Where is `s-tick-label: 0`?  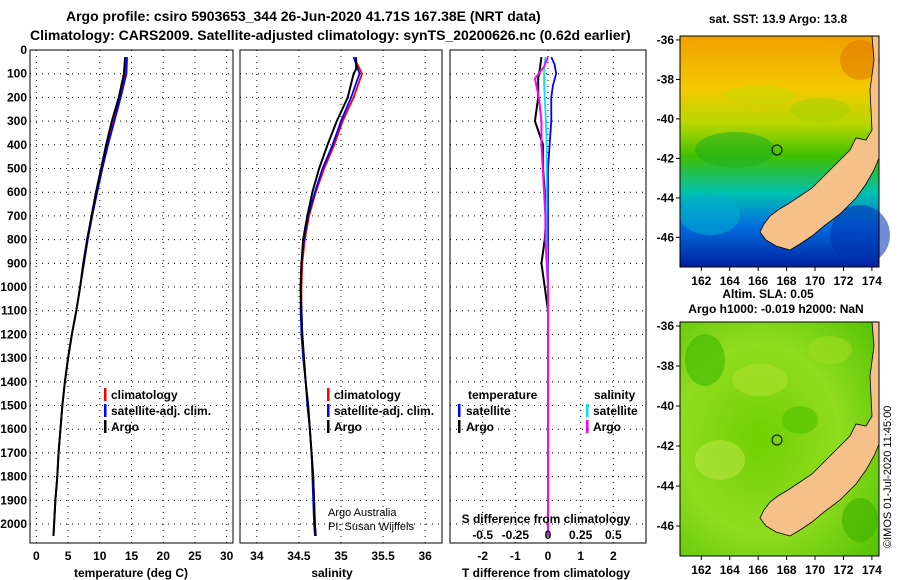 s-tick-label: 0 is located at coordinates (548, 535).